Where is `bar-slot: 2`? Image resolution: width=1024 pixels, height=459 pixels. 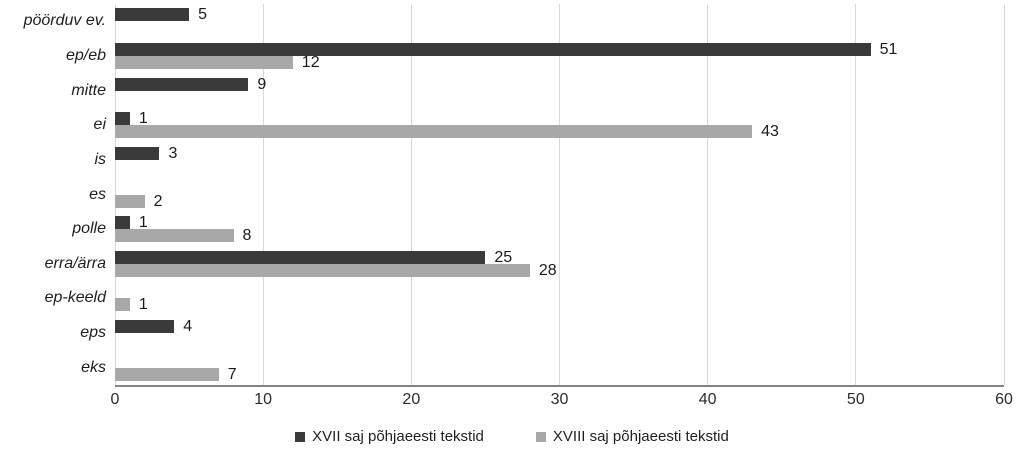
bar-slot: 2 is located at coordinates (559, 201).